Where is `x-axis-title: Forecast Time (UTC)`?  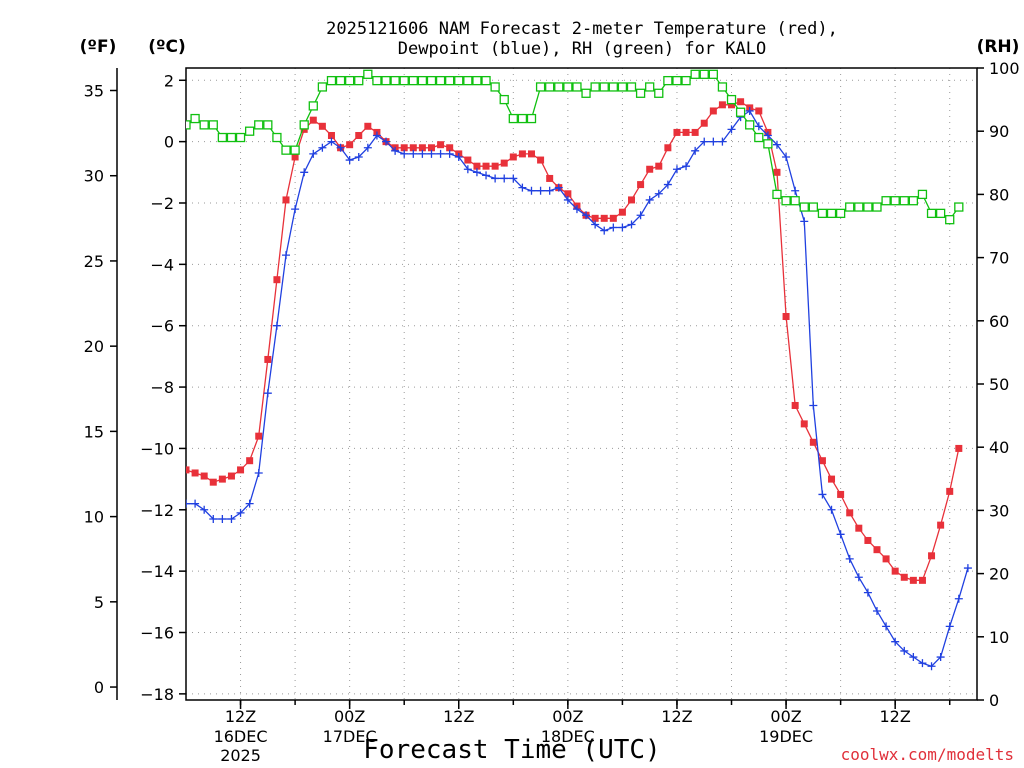
x-axis-title: Forecast Time (UTC) is located at coordinates (511, 750).